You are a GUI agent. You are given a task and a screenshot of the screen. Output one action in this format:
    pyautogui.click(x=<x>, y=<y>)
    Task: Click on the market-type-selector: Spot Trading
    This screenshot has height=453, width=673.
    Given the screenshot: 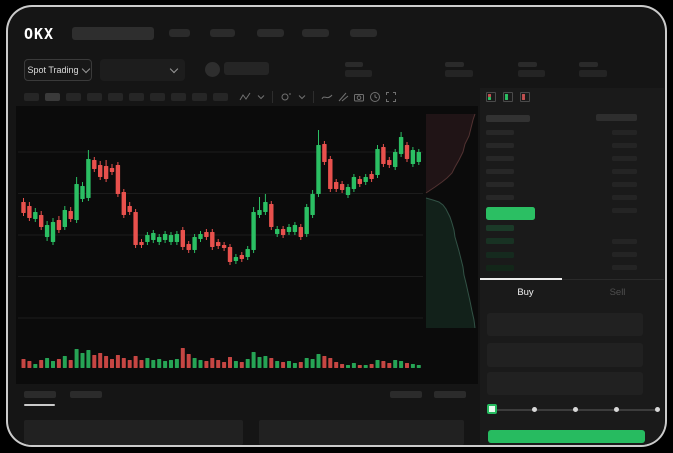 What is the action you would take?
    pyautogui.click(x=58, y=70)
    